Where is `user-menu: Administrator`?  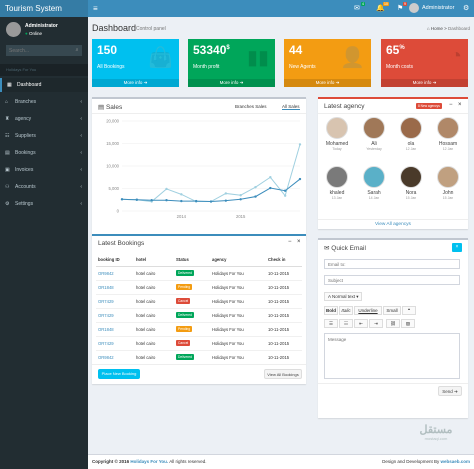
user-menu: Administrator is located at coordinates (438, 8).